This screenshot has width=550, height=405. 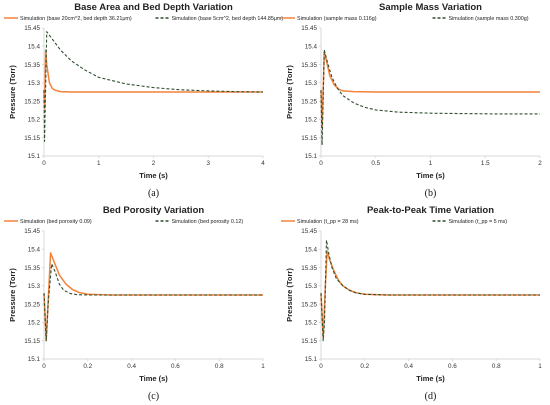 What do you see at coordinates (154, 210) in the screenshot?
I see `chart-title: Bed Porosity Variation` at bounding box center [154, 210].